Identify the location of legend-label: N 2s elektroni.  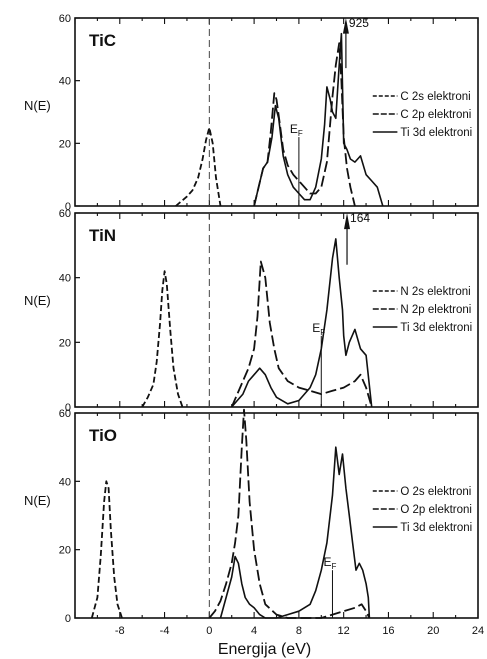
(435, 292).